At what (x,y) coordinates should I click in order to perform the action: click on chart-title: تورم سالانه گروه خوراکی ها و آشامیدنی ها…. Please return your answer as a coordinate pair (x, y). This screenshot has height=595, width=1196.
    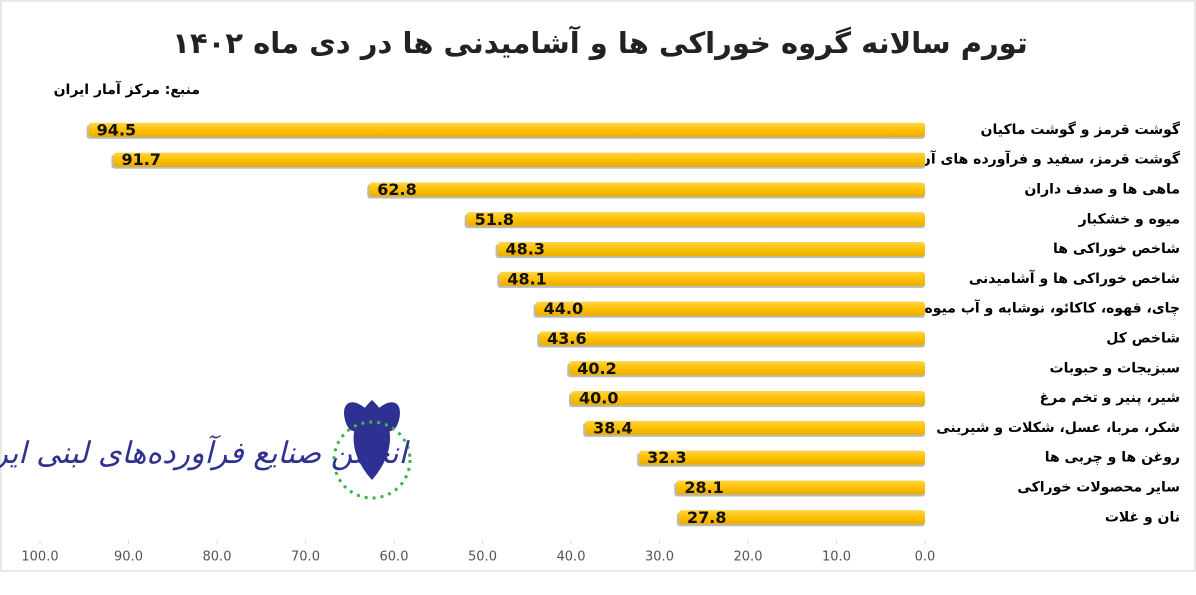
    Looking at the image, I should click on (599, 42).